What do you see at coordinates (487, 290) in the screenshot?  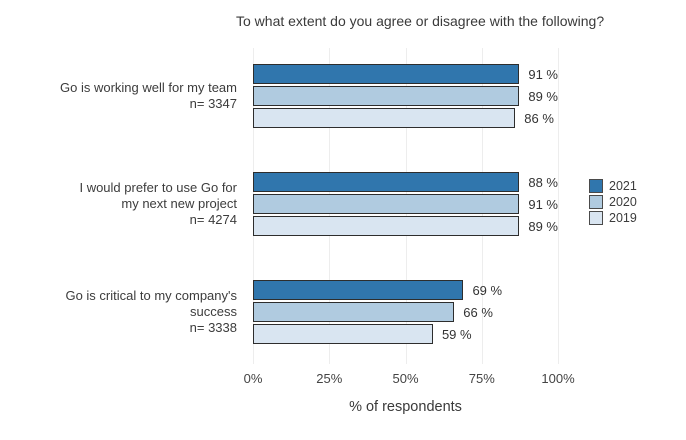 I see `value-label: 69 %` at bounding box center [487, 290].